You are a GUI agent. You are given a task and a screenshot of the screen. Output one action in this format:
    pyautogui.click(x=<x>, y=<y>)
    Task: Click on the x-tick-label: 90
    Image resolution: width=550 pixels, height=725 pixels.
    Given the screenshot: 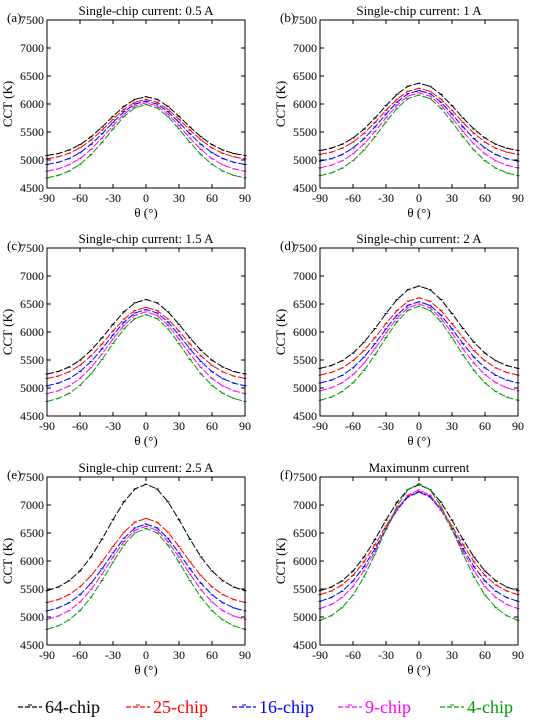 What is the action you would take?
    pyautogui.click(x=245, y=426)
    